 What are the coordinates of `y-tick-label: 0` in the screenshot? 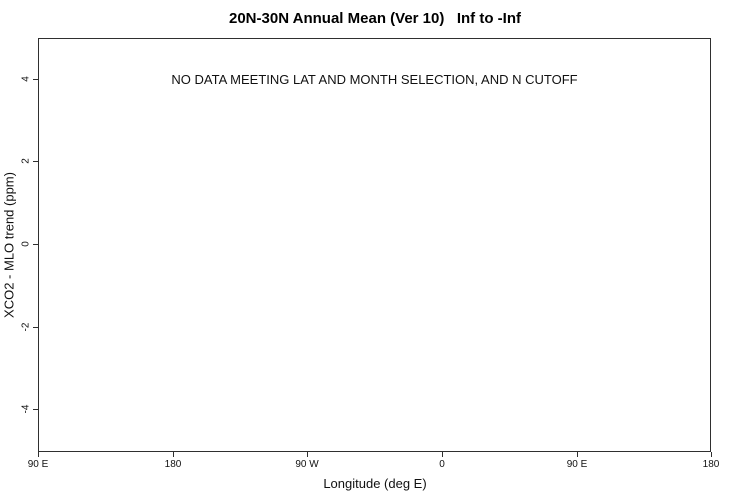 It's located at (26, 244).